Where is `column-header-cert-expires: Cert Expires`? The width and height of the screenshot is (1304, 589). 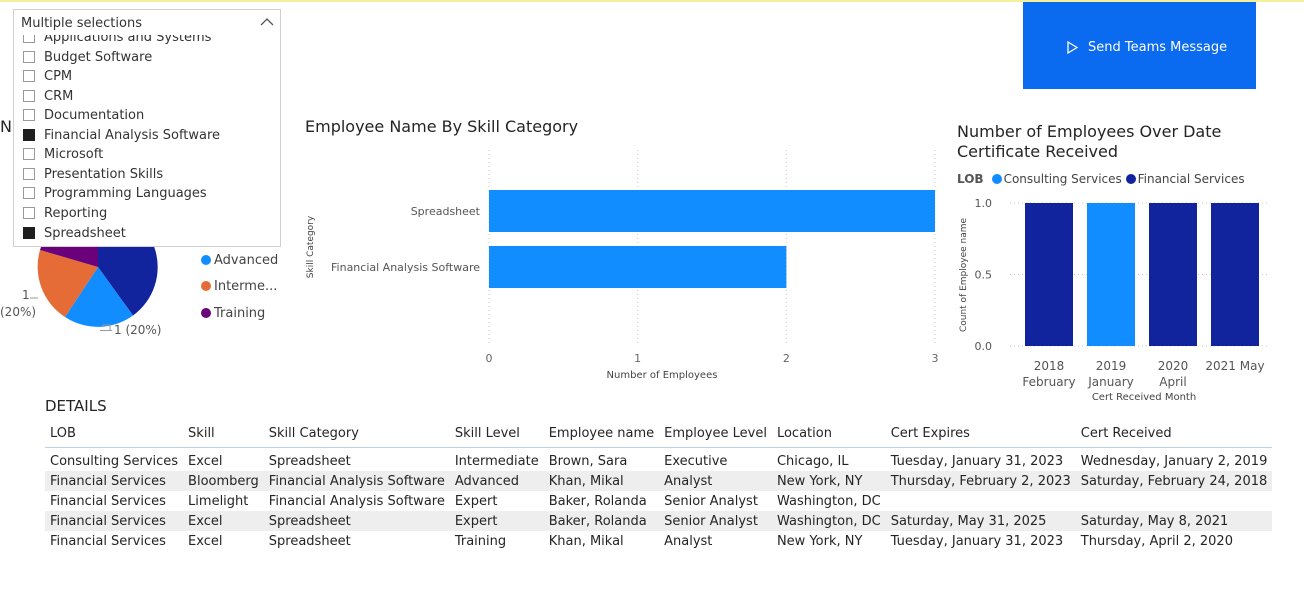
column-header-cert-expires: Cert Expires is located at coordinates (980, 434).